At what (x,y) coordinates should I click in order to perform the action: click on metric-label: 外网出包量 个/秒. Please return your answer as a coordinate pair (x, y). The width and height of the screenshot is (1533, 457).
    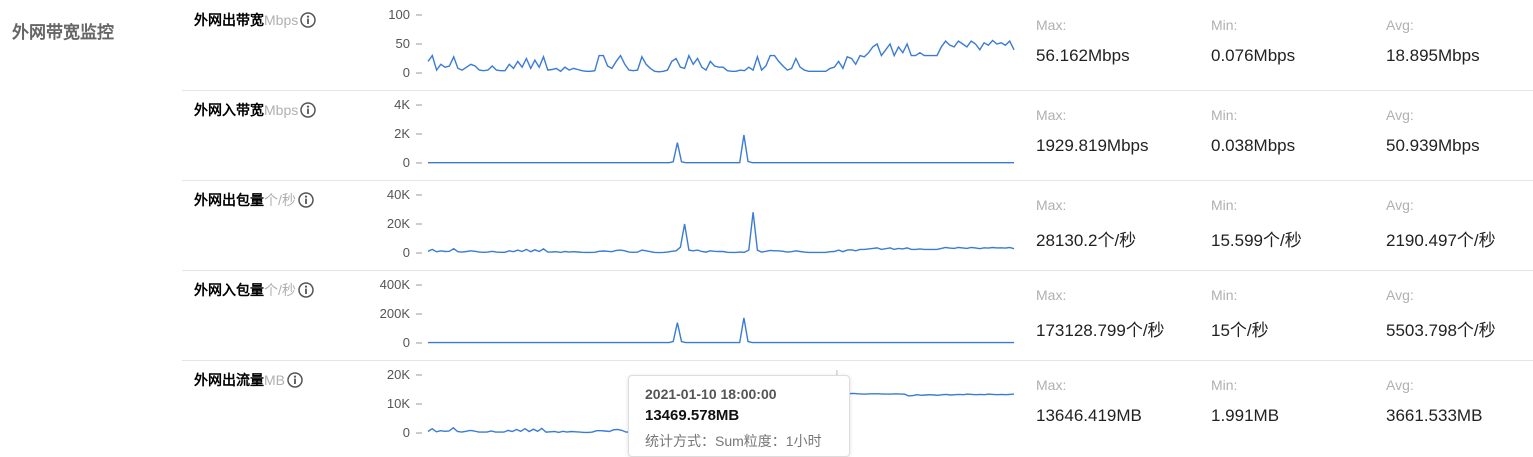
    Looking at the image, I should click on (254, 200).